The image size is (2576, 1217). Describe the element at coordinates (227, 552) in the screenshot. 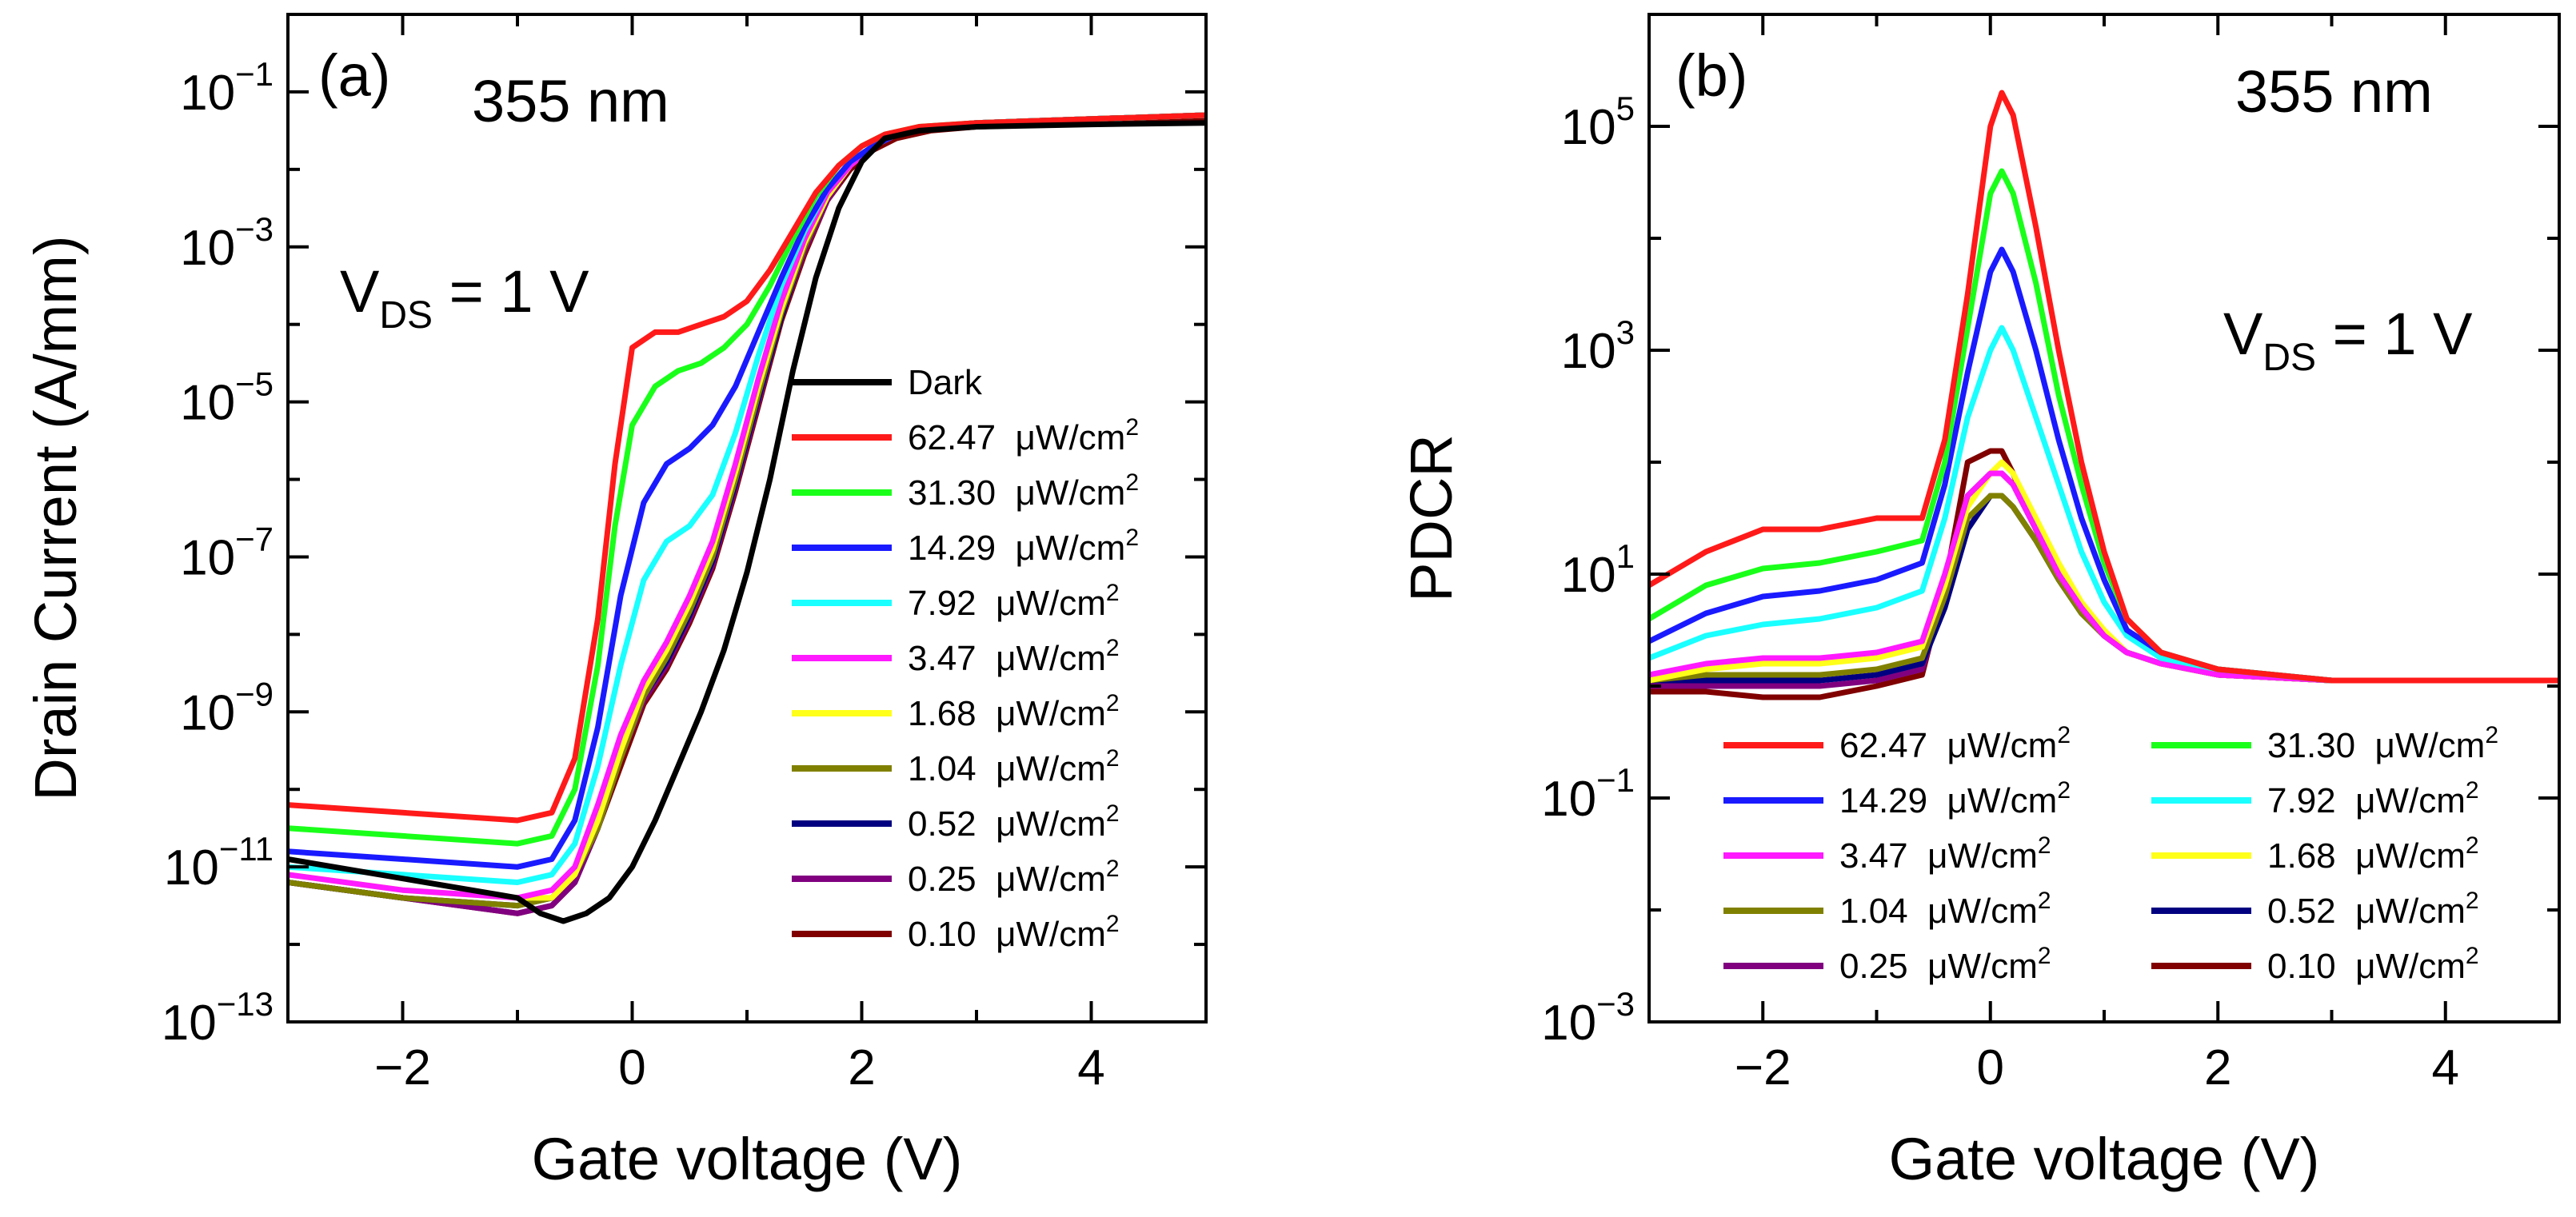

I see `y-tick-label: 10⁻⁷` at that location.